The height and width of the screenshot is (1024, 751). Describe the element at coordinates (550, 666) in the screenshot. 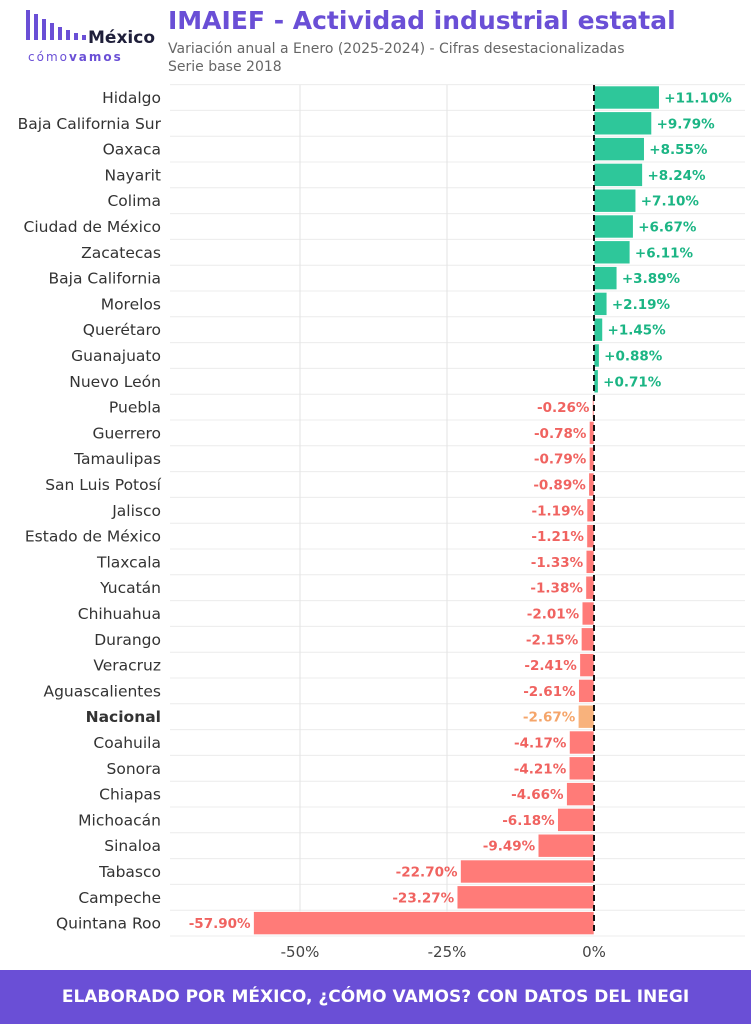

I see `value-label: -2.41%` at that location.